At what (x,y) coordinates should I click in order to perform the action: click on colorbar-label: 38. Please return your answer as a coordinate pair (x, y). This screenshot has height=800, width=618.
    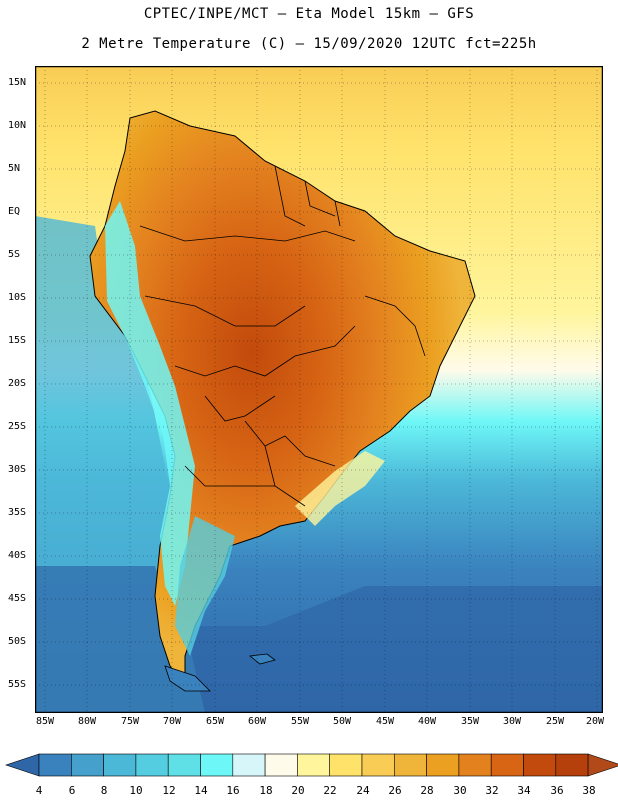
    Looking at the image, I should click on (589, 790).